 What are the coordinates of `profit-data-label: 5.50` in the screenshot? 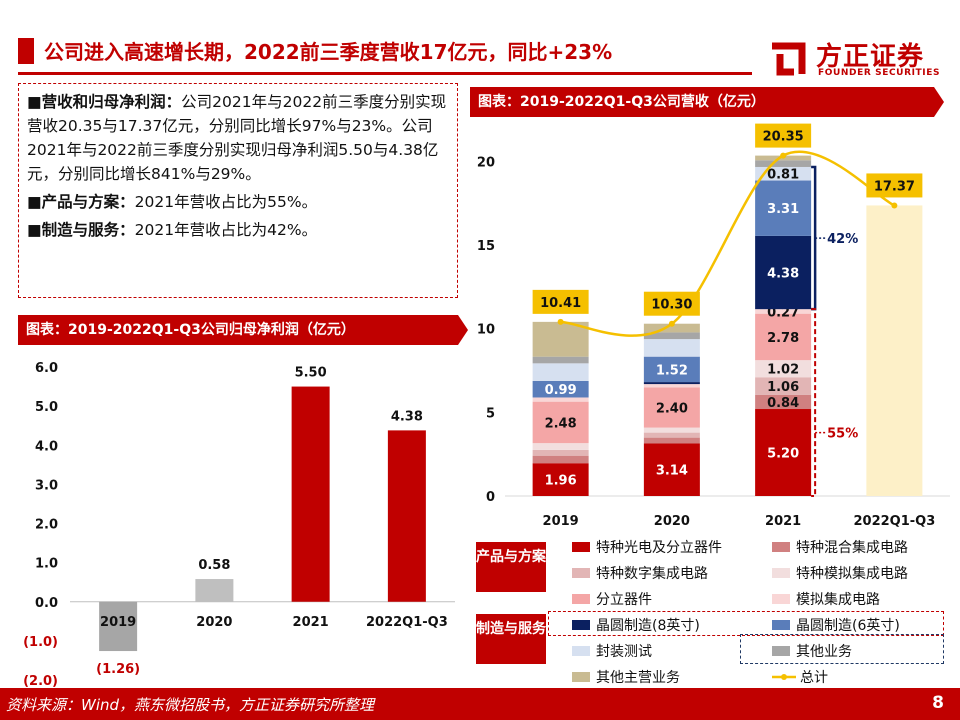 It's located at (311, 373).